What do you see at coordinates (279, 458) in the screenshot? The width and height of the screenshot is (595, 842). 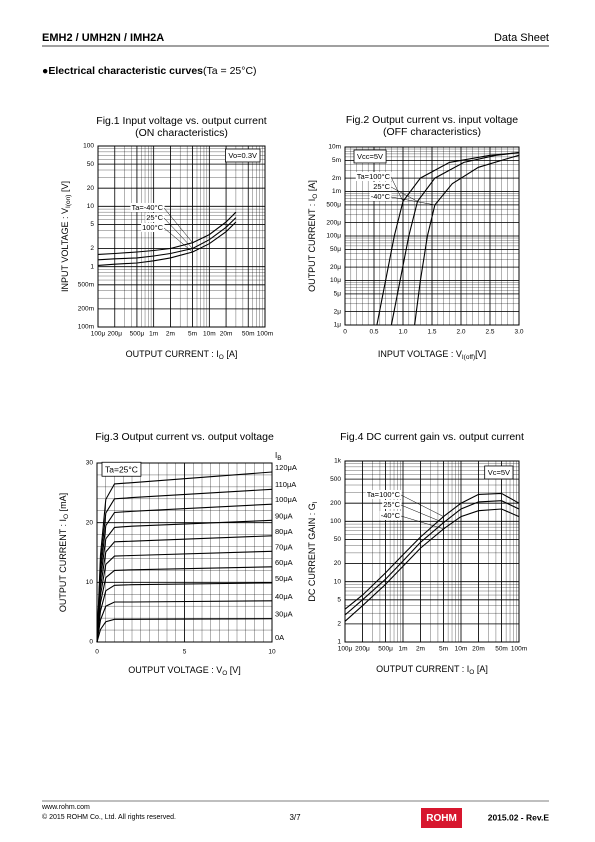 I see `legend-title-sub: B` at bounding box center [279, 458].